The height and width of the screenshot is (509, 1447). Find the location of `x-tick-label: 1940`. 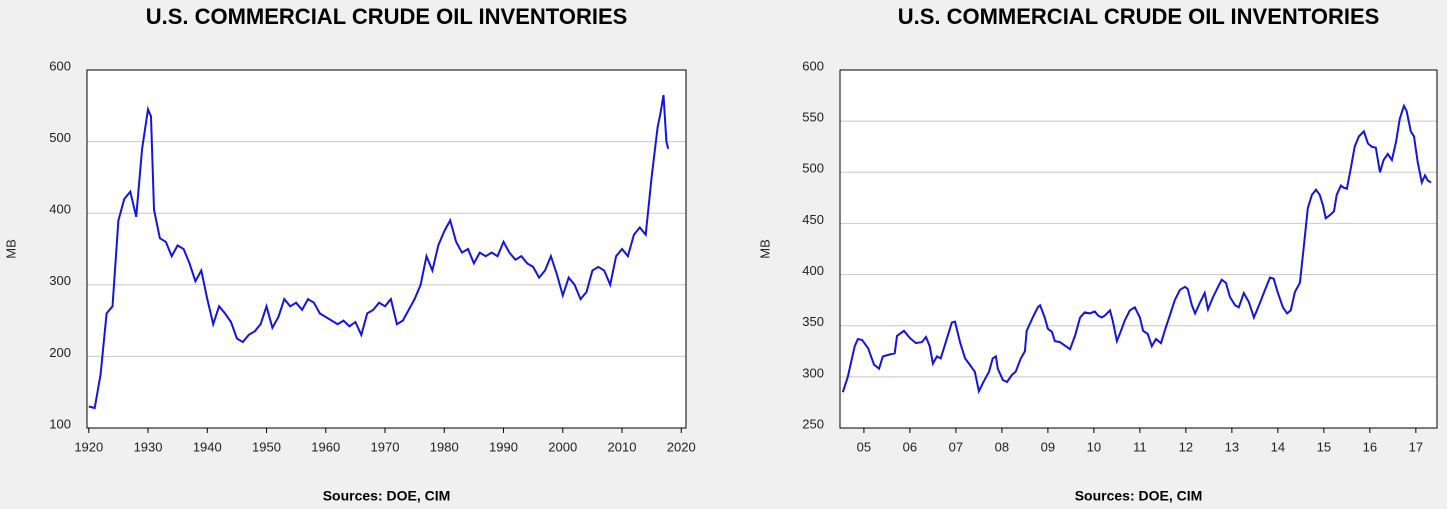

x-tick-label: 1940 is located at coordinates (207, 446).